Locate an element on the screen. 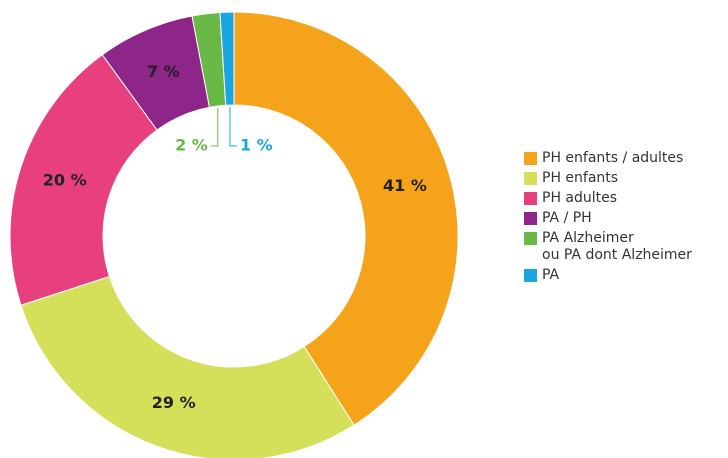 This screenshot has width=728, height=458. data-label: 20 % is located at coordinates (65, 179).